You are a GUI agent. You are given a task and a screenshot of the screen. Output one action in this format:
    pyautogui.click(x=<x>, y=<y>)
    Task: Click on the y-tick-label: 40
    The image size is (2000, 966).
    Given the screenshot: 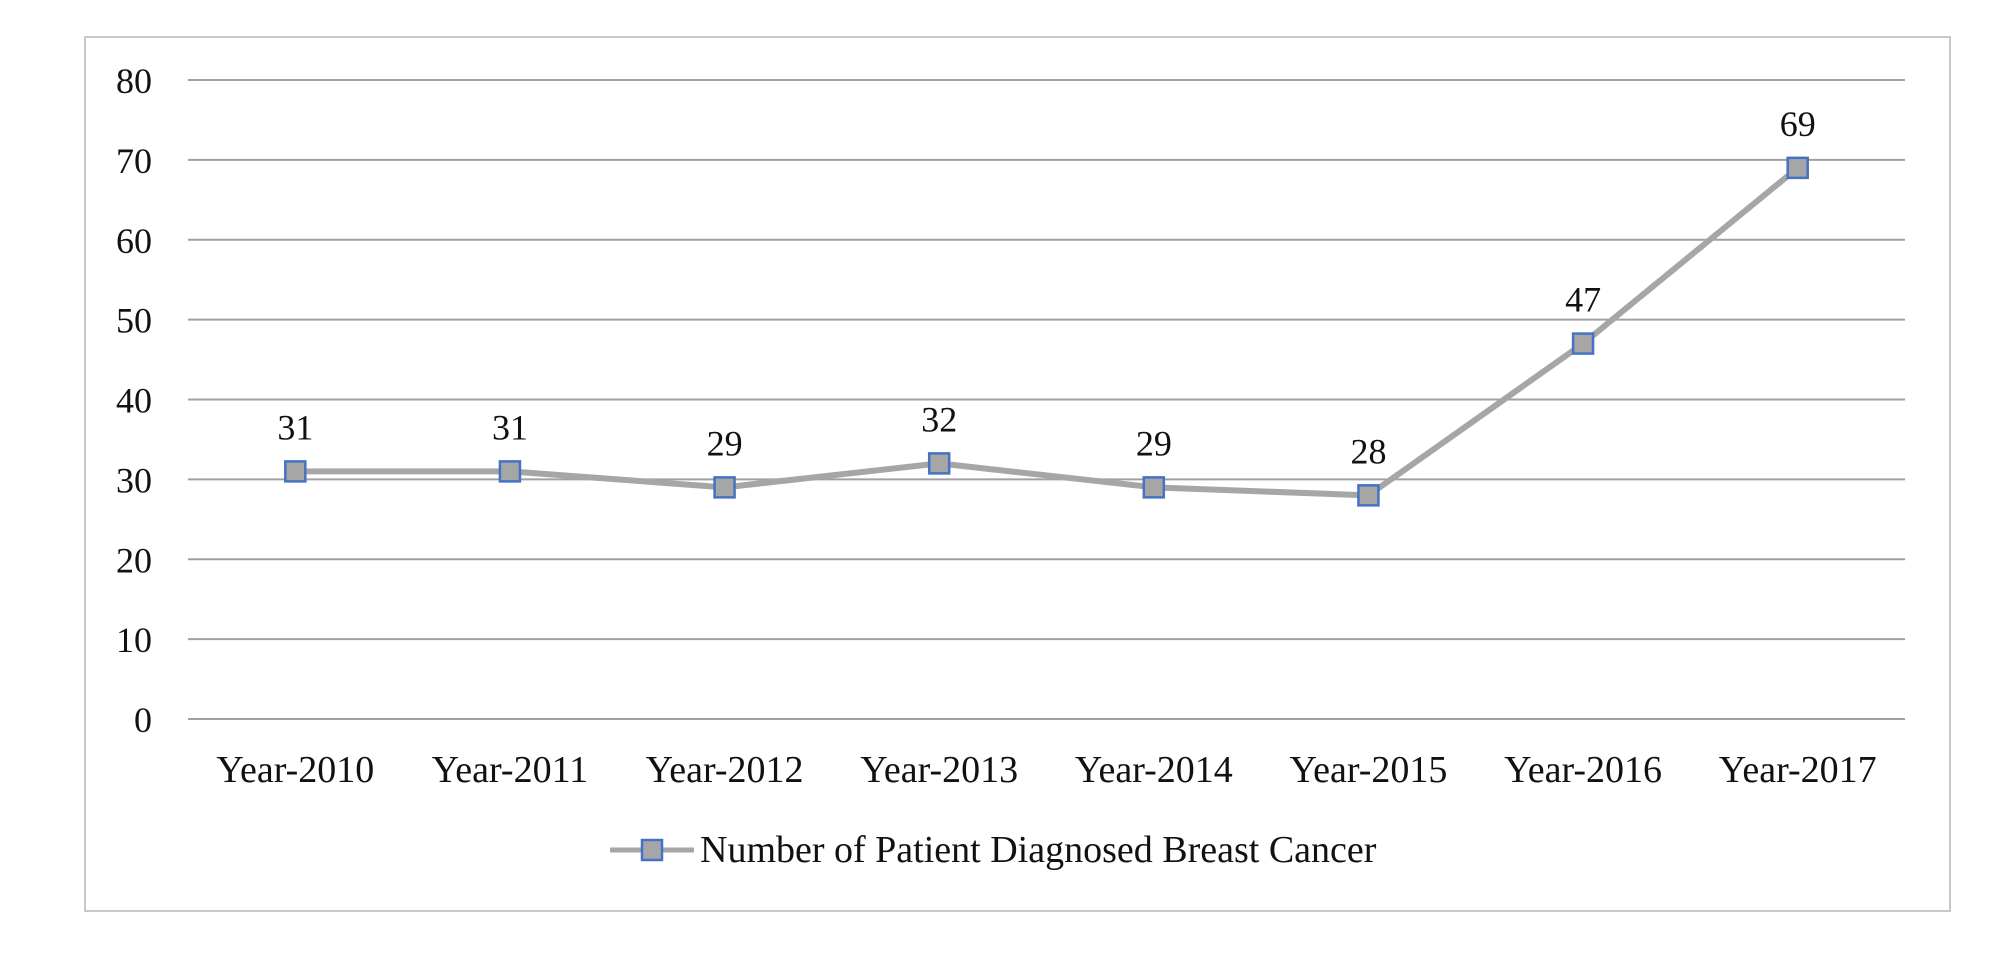 What is the action you would take?
    pyautogui.click(x=134, y=401)
    